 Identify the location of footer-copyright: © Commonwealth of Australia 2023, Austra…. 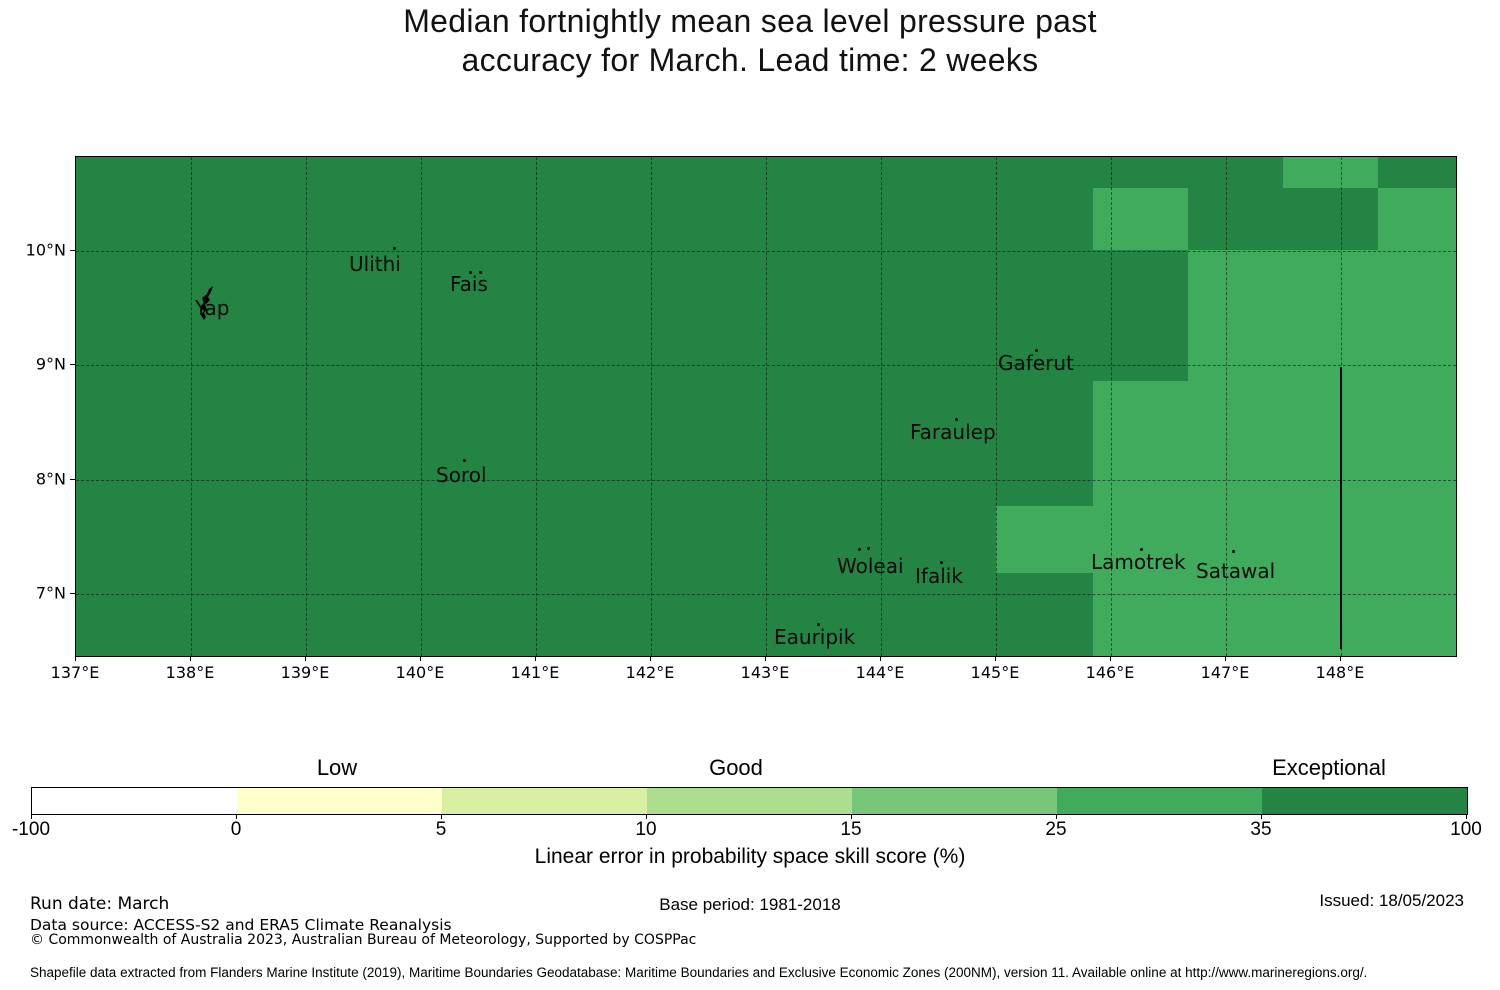
(363, 940).